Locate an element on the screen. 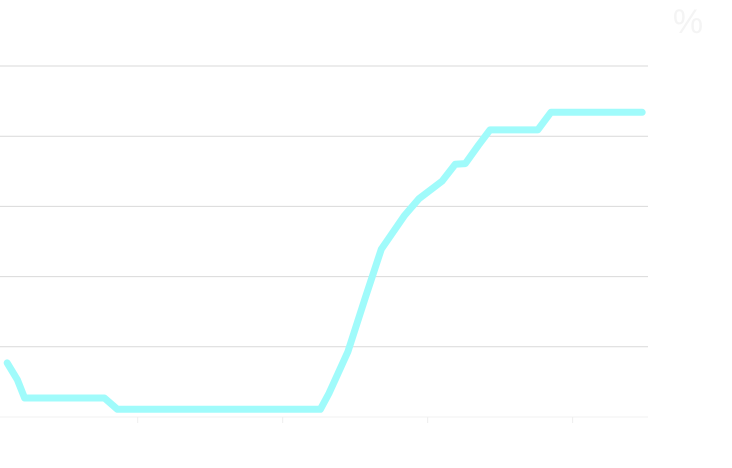 Image resolution: width=732 pixels, height=468 pixels. x-tick-label: 4 is located at coordinates (572, 437).